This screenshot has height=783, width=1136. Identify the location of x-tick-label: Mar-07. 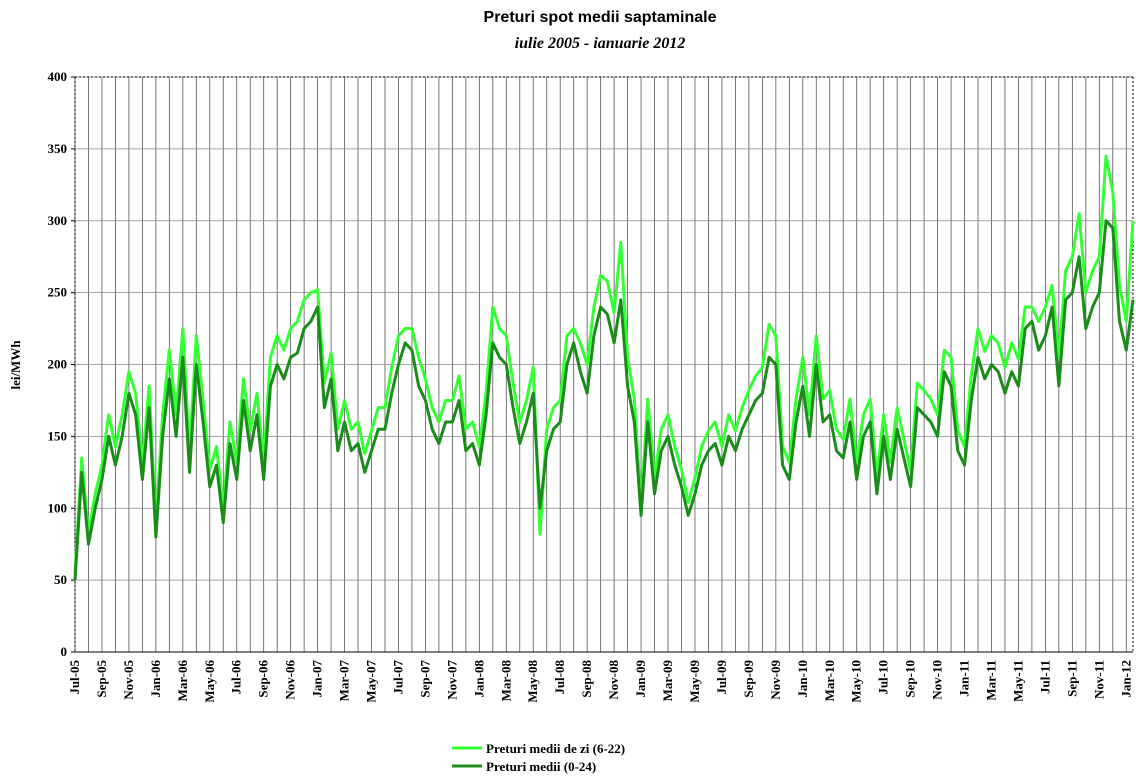
(344, 681).